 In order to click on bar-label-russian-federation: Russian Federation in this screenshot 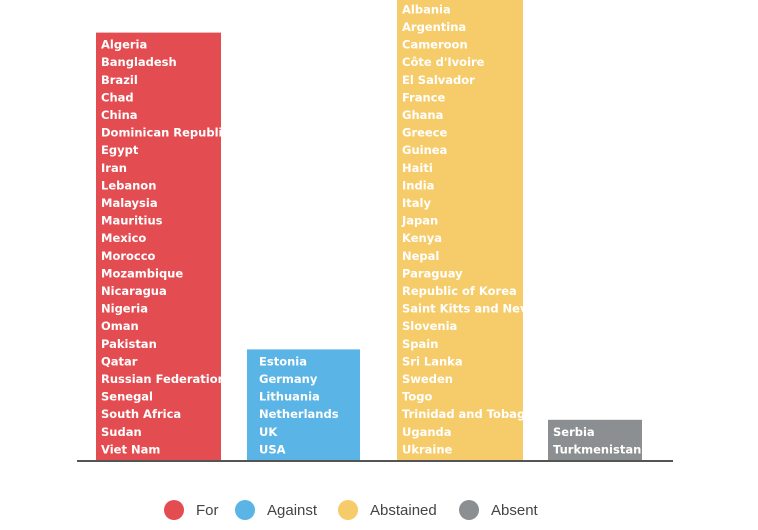, I will do `click(163, 379)`.